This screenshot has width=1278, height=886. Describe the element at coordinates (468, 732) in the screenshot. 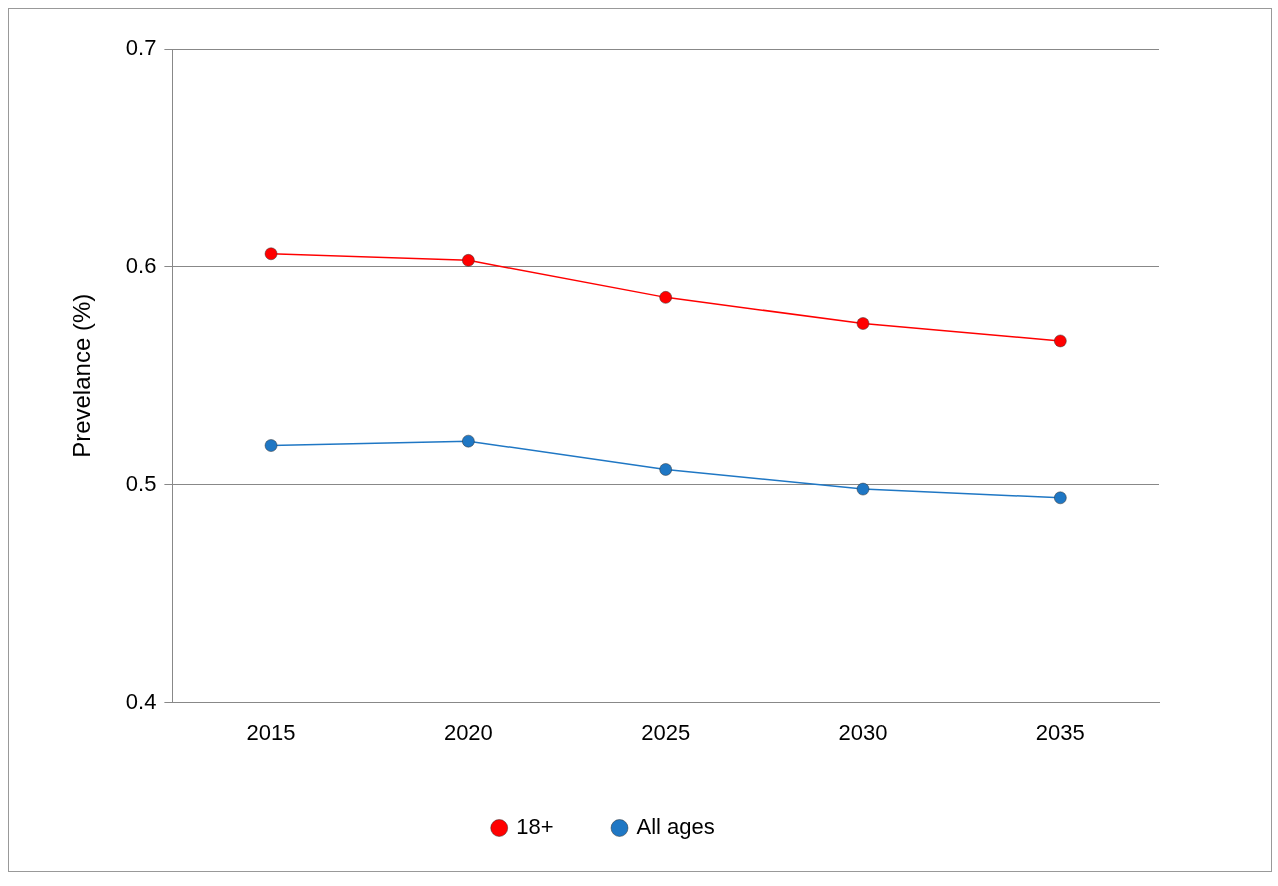

I see `x-tick-label: 2020` at that location.